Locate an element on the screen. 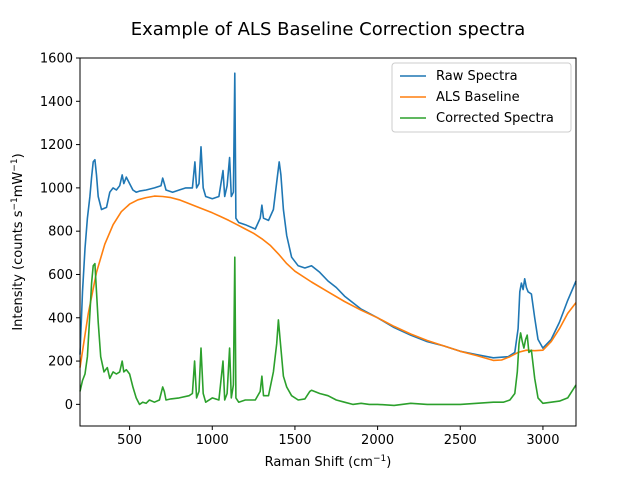  x-tick-label: 1500 is located at coordinates (294, 440).